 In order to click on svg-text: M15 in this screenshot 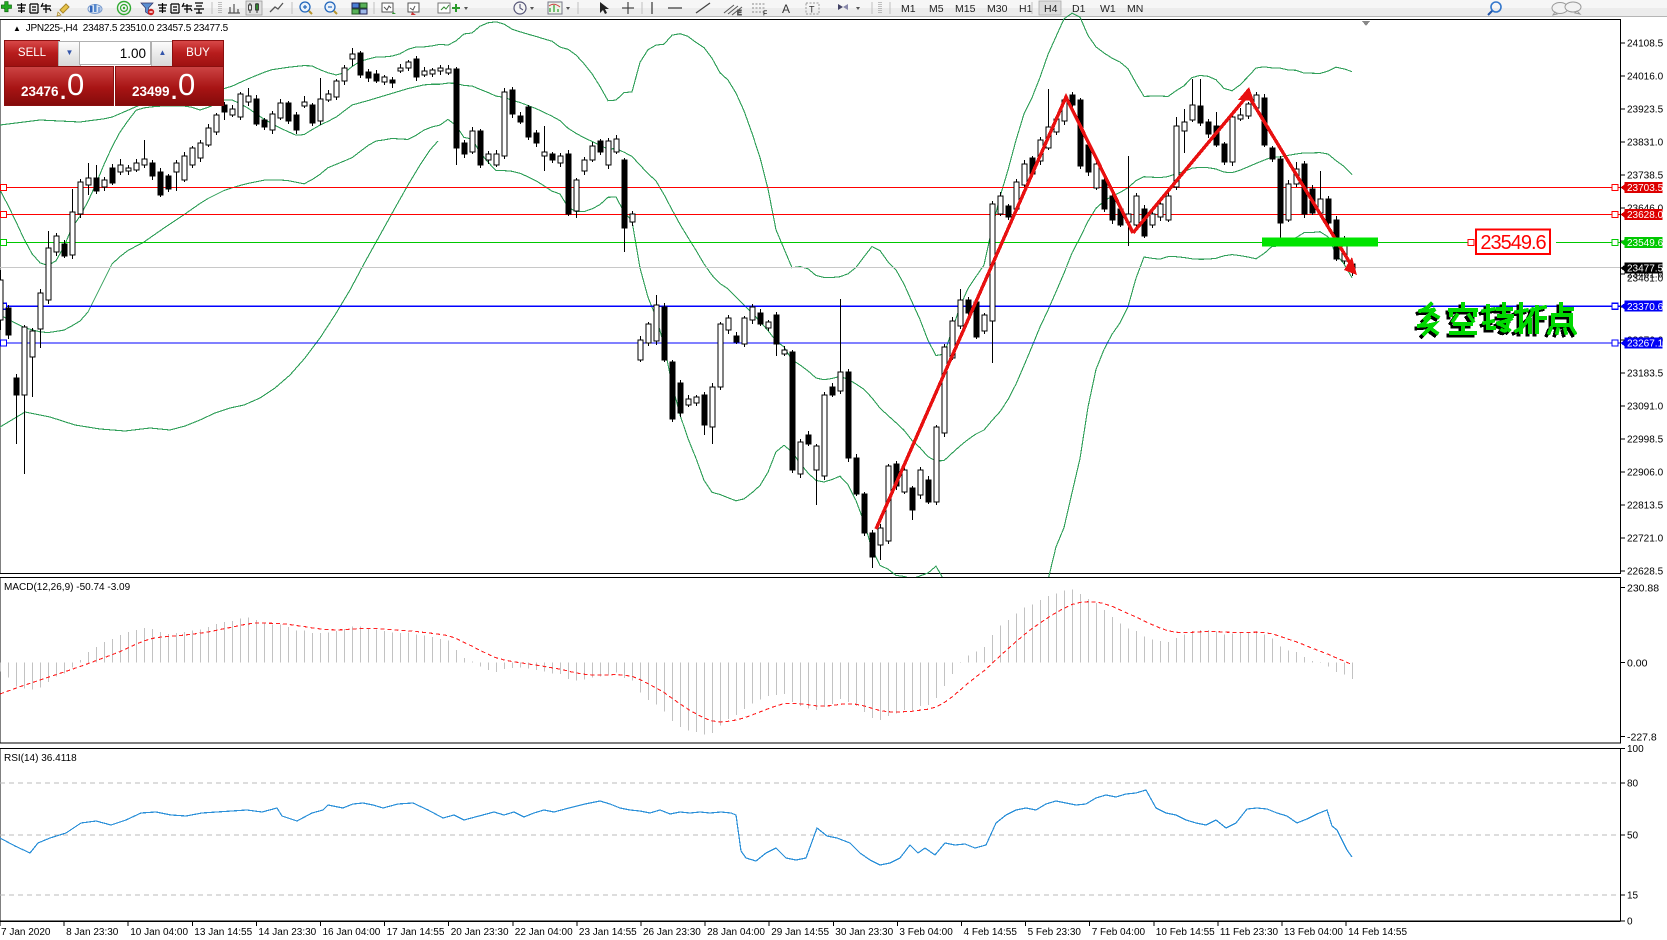, I will do `click(965, 9)`.